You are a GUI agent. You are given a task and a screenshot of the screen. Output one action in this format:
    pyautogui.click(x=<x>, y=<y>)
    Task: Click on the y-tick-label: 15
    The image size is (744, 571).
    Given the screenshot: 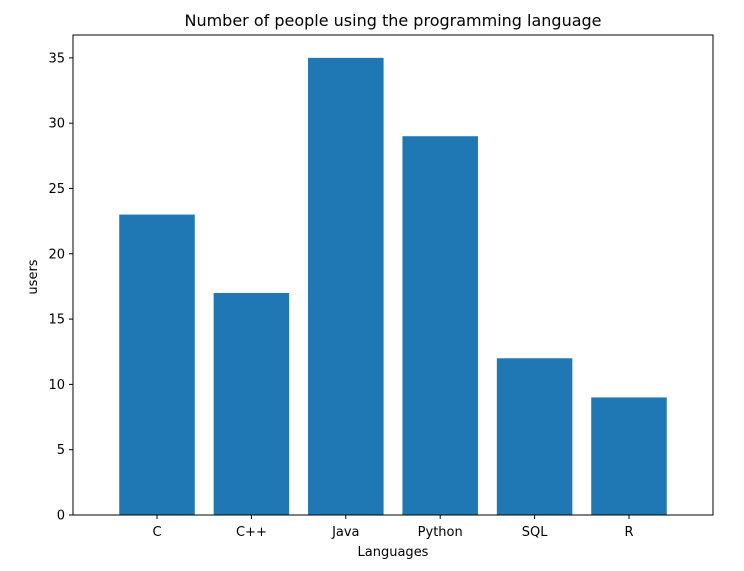 What is the action you would take?
    pyautogui.click(x=56, y=320)
    